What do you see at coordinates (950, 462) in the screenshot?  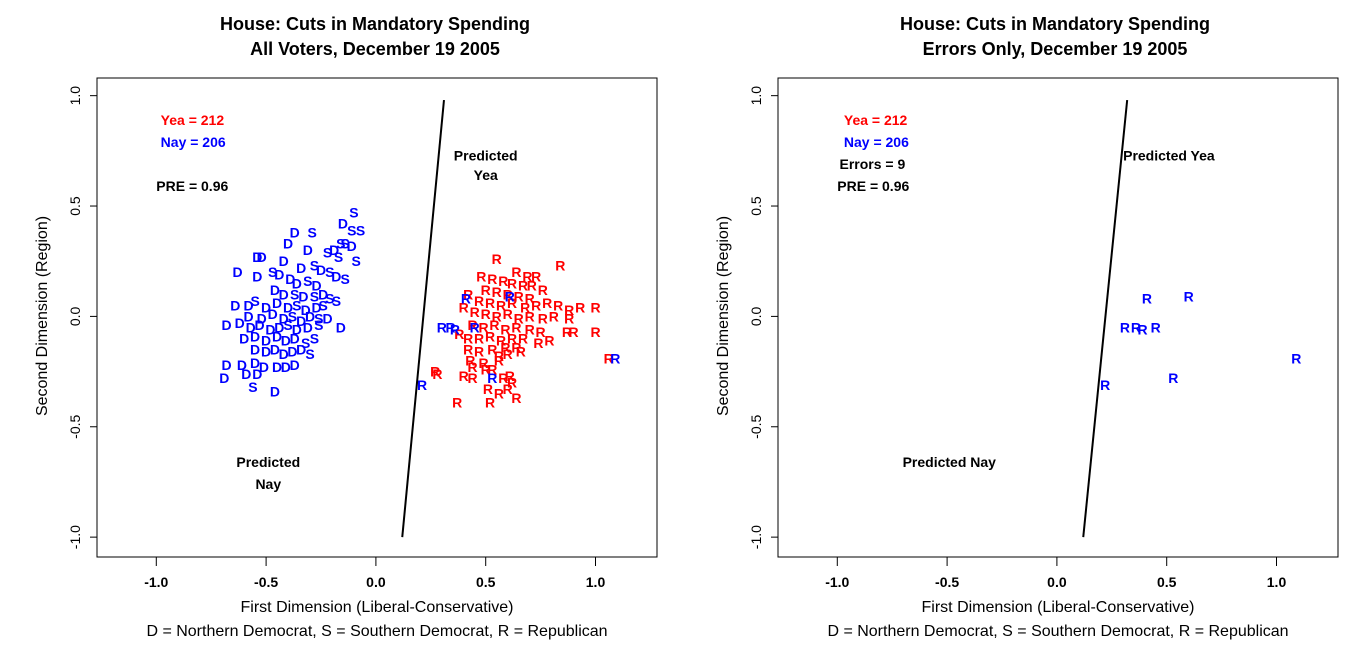 I see `chart-annotation: Predicted Nay` at bounding box center [950, 462].